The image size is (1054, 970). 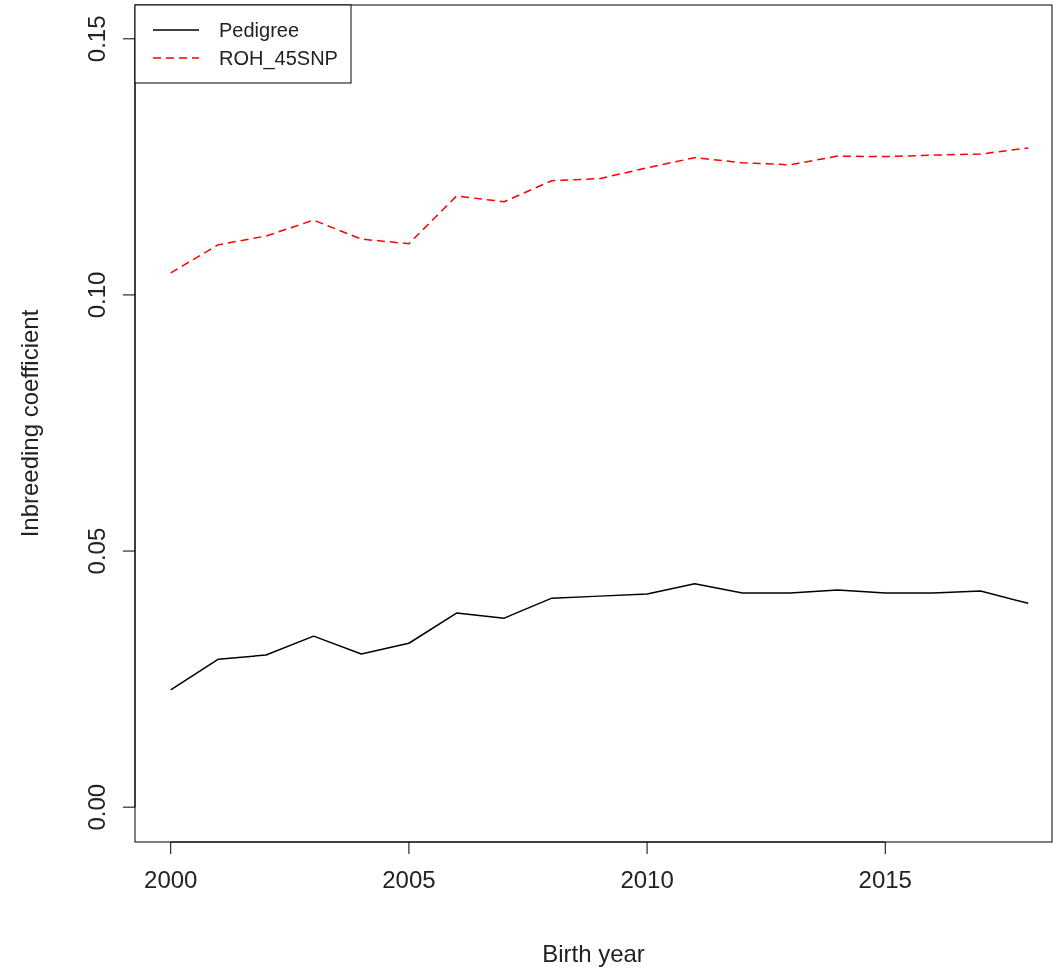 I want to click on x-axis-title: Birth year, so click(x=593, y=953).